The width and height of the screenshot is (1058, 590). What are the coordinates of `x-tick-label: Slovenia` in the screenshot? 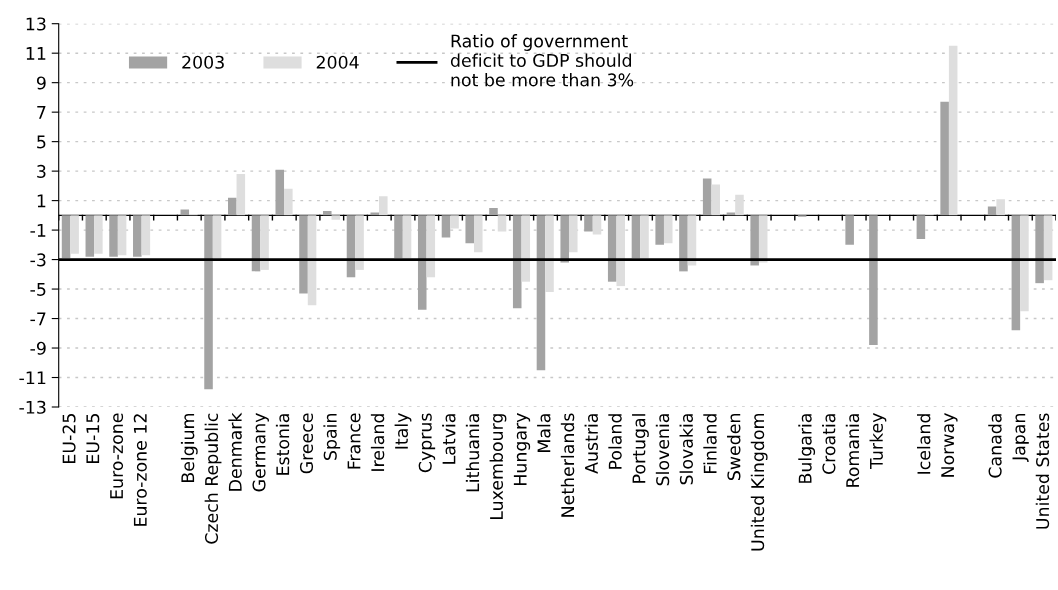 It's located at (662, 450).